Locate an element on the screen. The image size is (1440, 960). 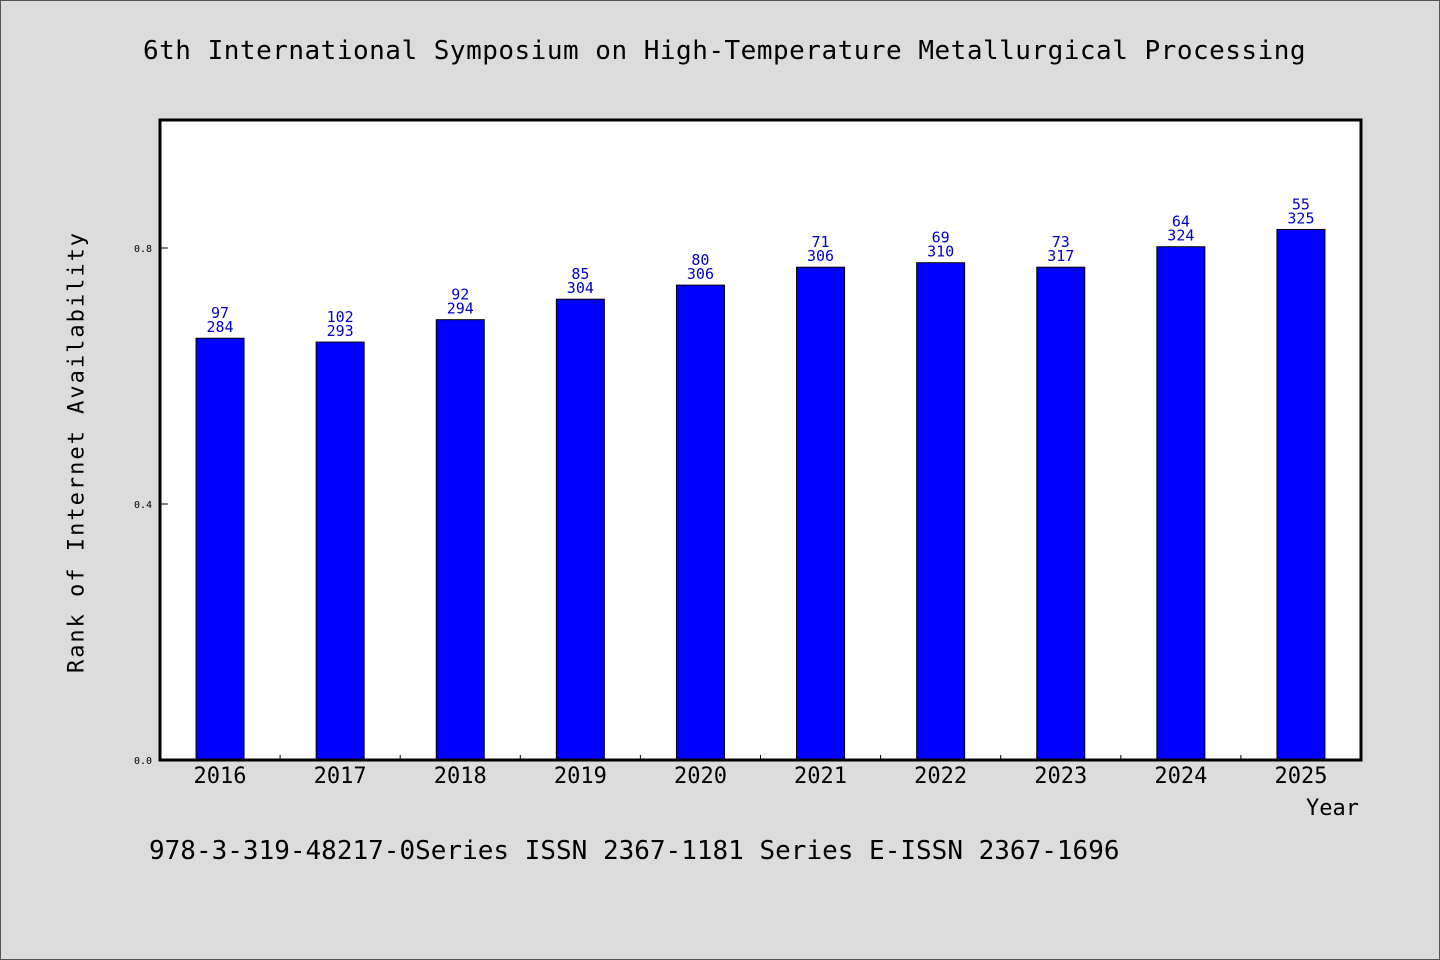
bar-label-top: 102 is located at coordinates (340, 317).